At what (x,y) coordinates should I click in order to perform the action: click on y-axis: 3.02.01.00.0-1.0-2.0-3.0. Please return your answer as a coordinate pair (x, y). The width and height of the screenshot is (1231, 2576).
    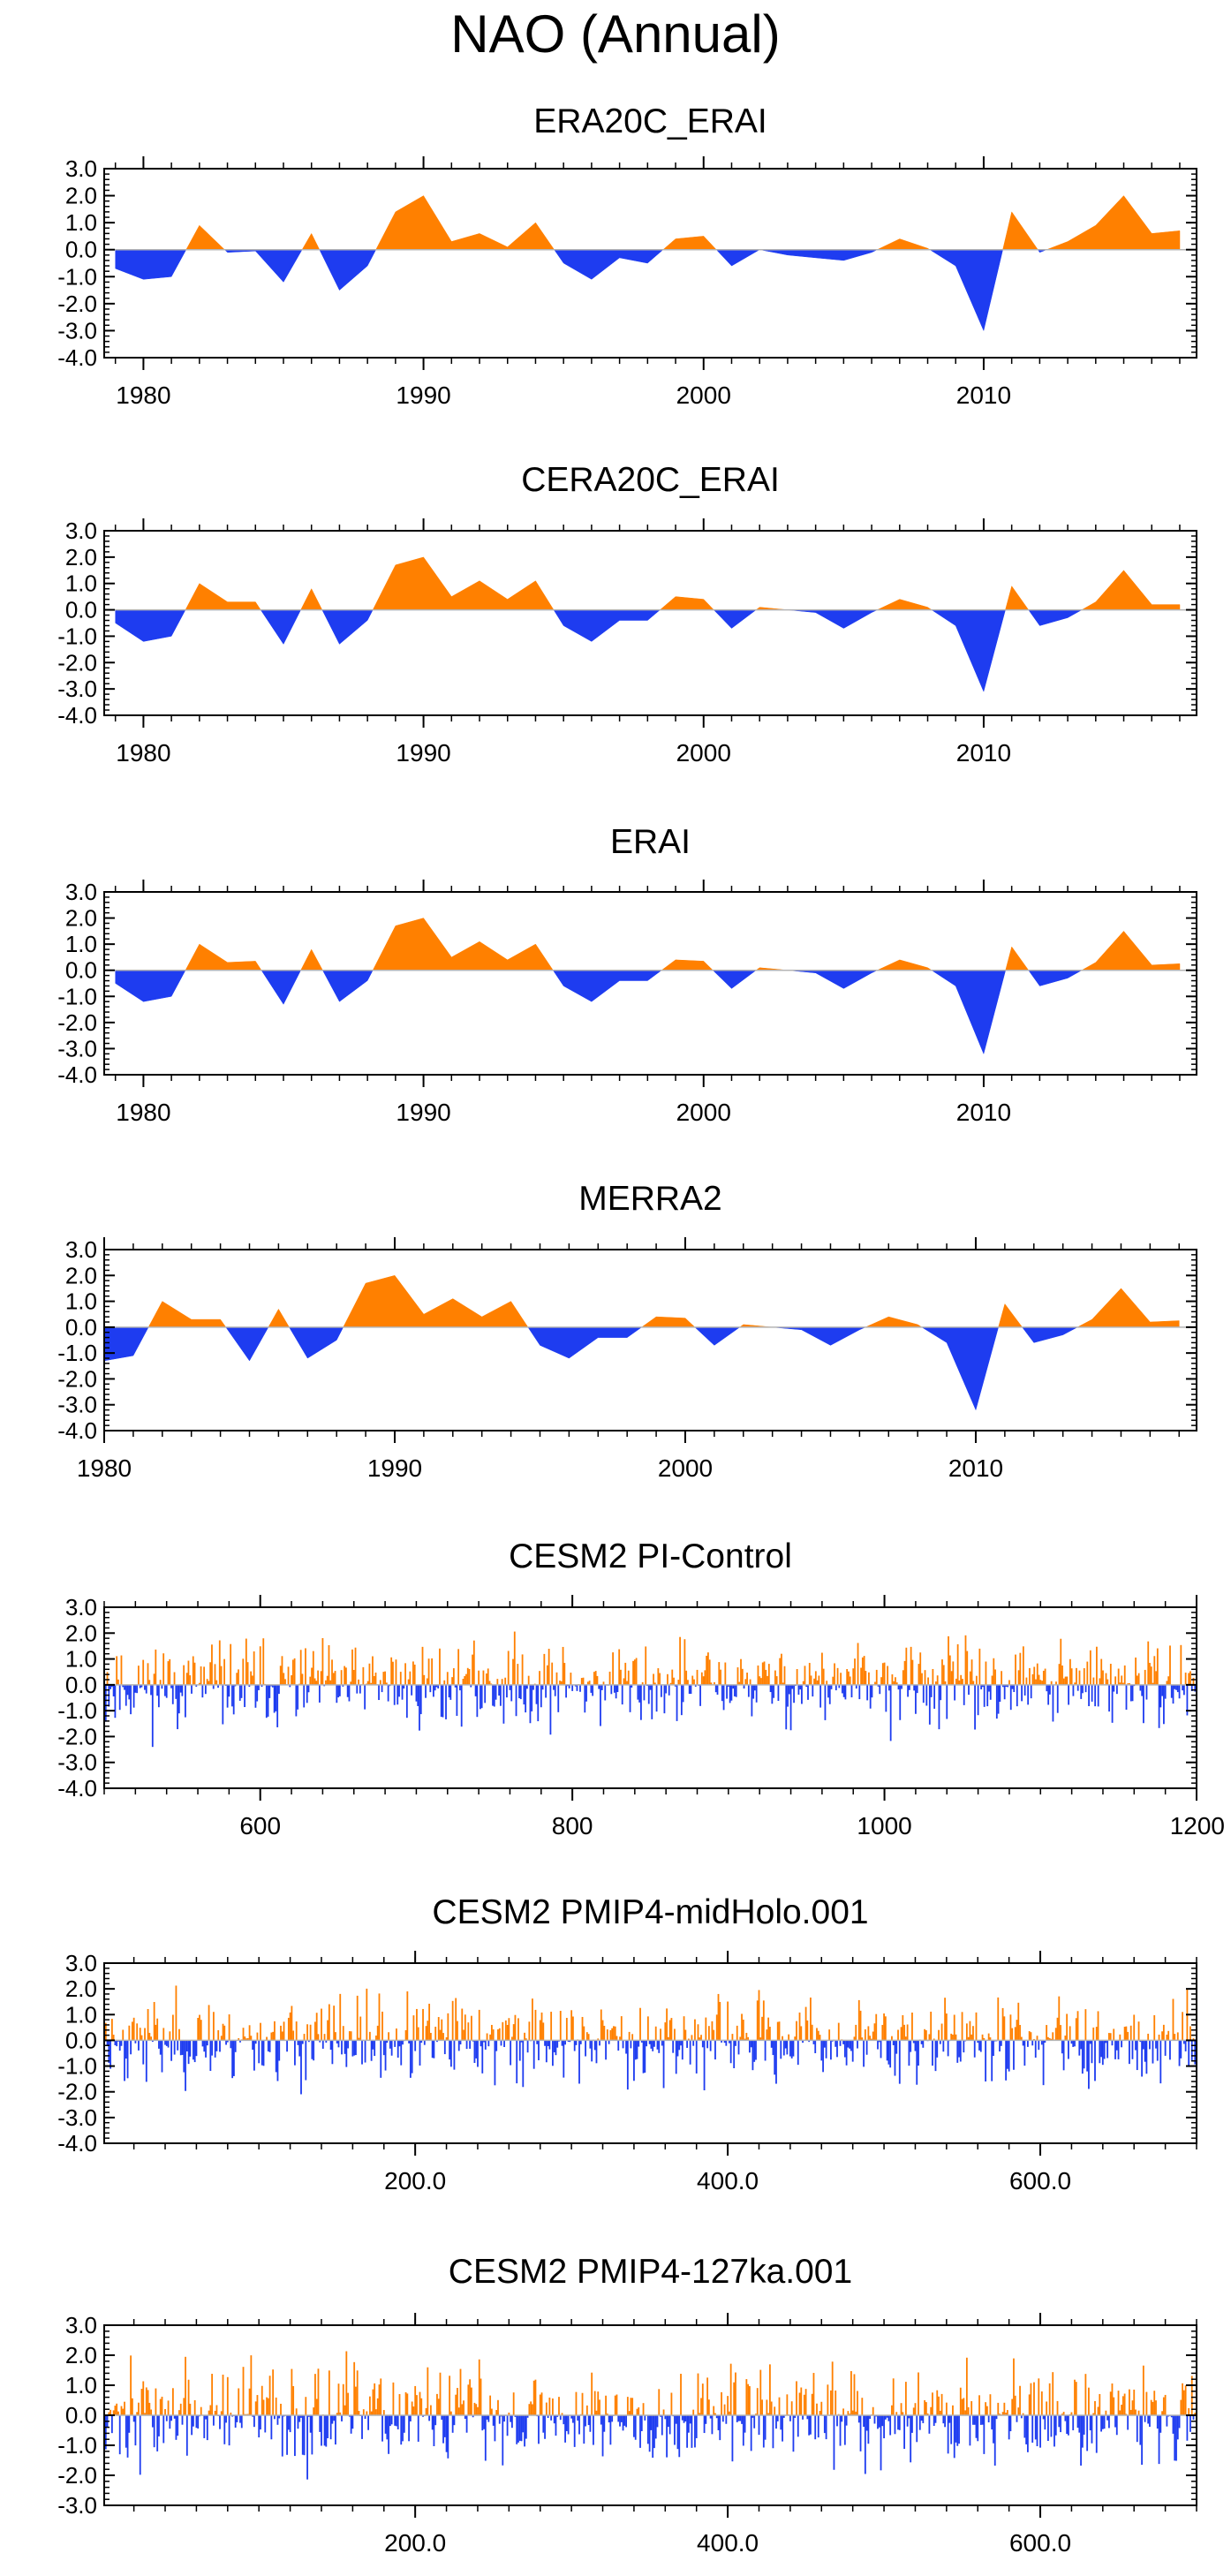
    Looking at the image, I should click on (627, 2415).